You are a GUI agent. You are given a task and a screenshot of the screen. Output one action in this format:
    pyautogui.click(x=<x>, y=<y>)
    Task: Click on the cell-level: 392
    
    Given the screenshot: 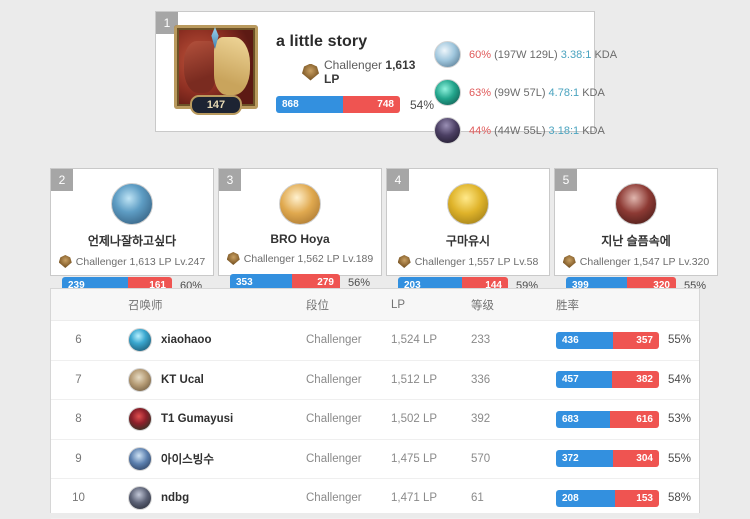 What is the action you would take?
    pyautogui.click(x=481, y=419)
    